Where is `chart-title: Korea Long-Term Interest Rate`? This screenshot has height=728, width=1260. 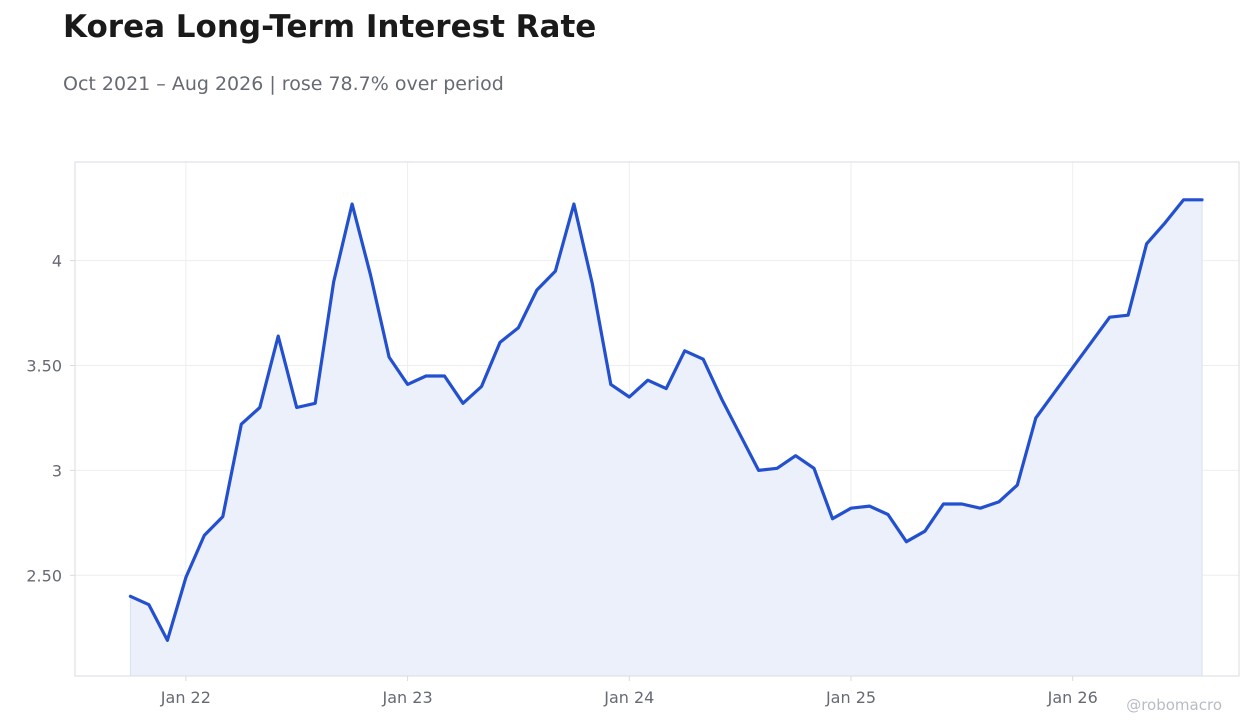 chart-title: Korea Long-Term Interest Rate is located at coordinates (330, 27).